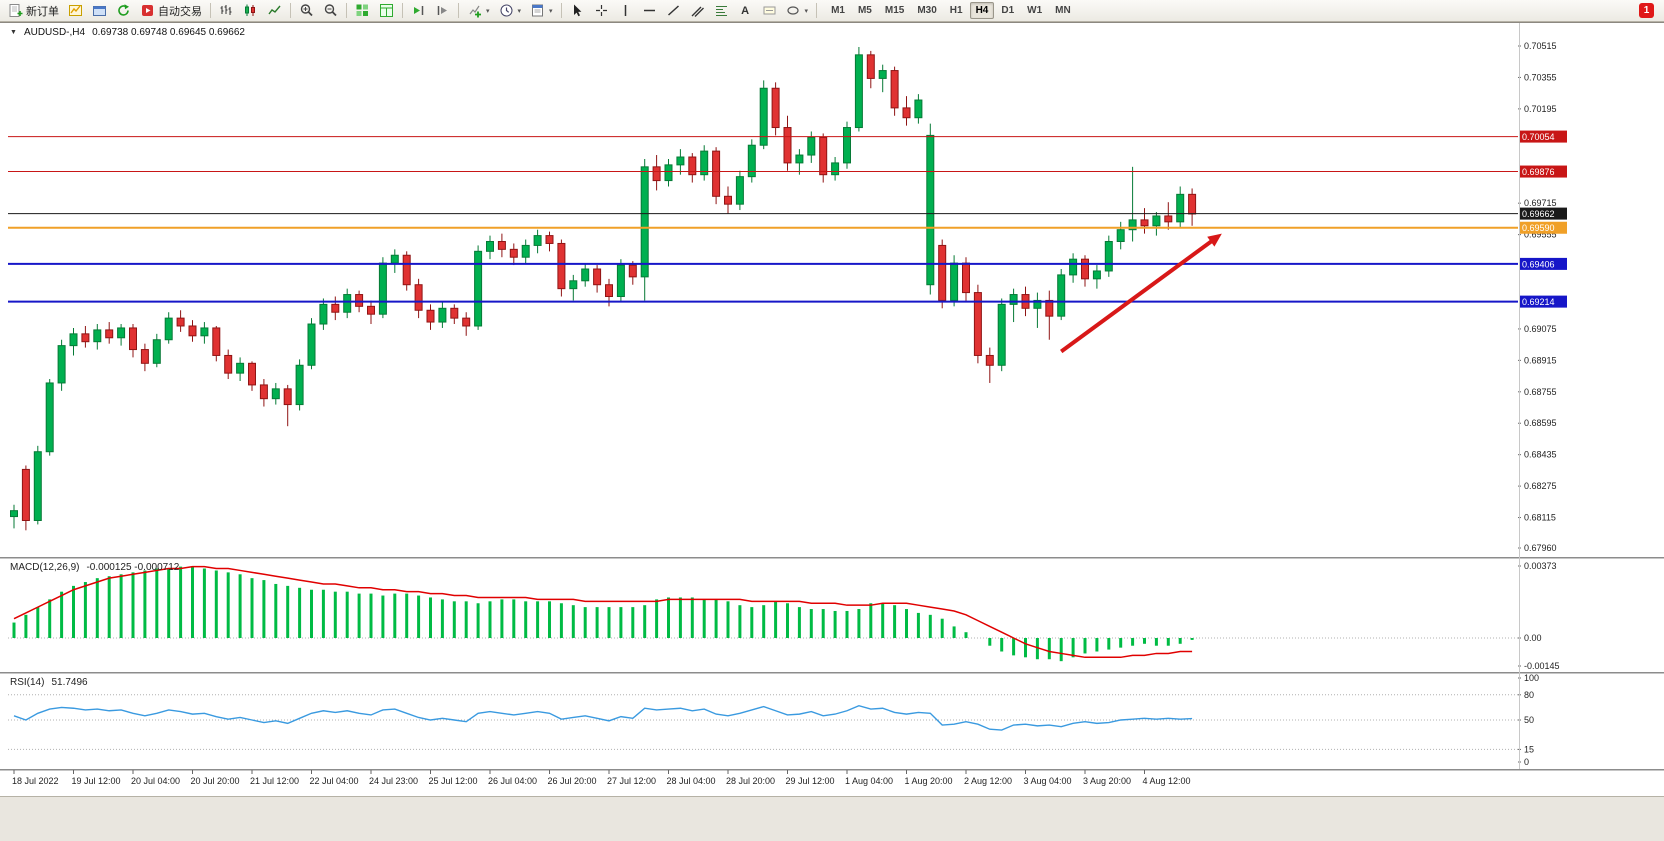 The height and width of the screenshot is (841, 1664). I want to click on chart-shift-icon, so click(442, 10).